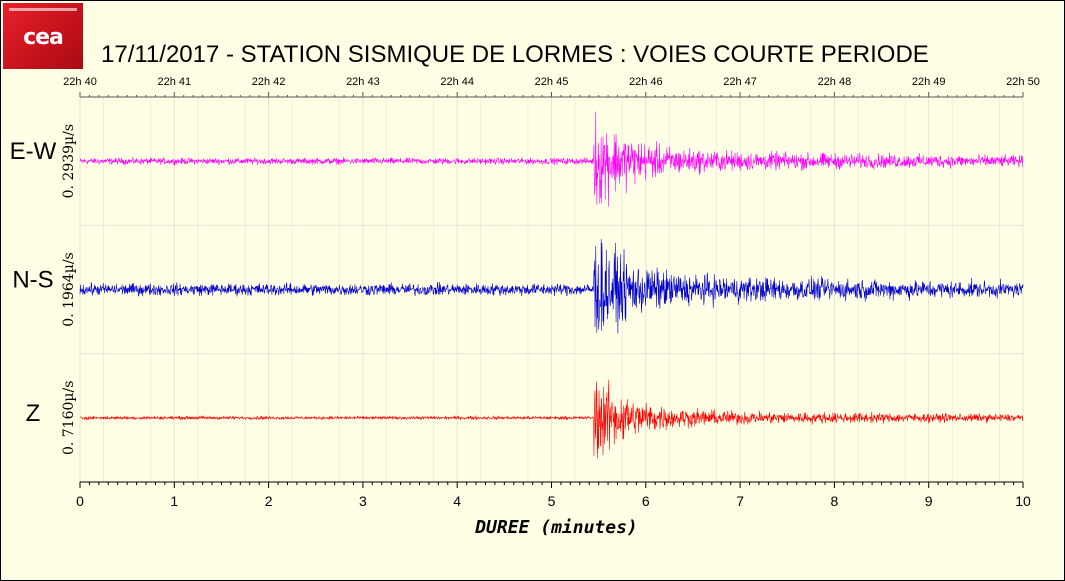 The image size is (1065, 581). I want to click on x-tick-label: 9, so click(929, 501).